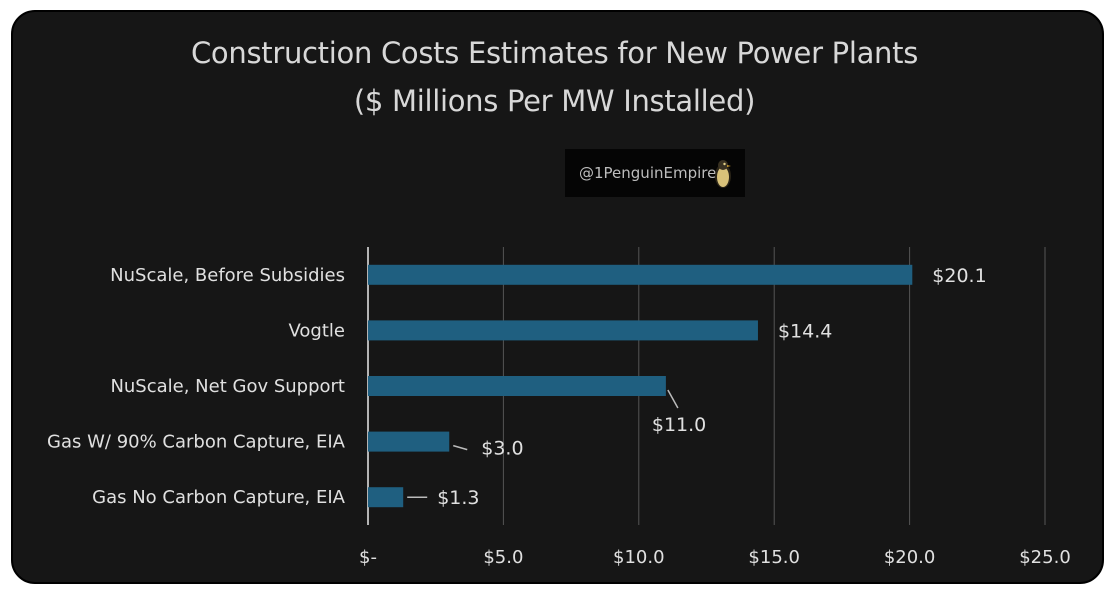 Image resolution: width=1109 pixels, height=593 pixels. I want to click on penguin-icon, so click(723, 174).